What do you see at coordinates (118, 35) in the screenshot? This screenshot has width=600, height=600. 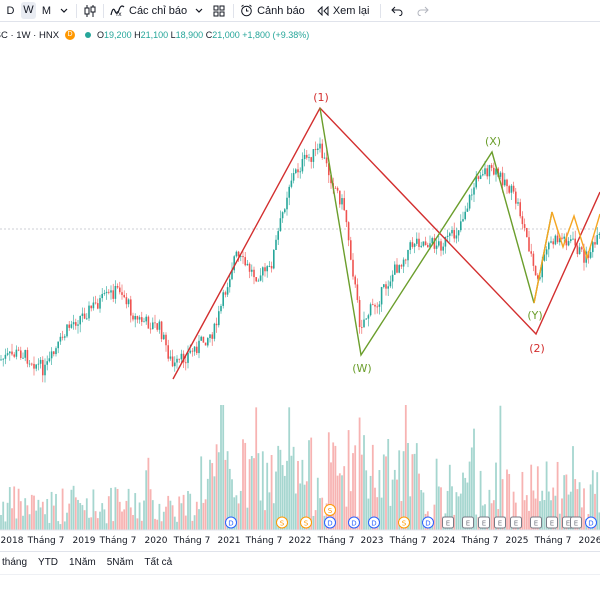 I see `open-value: 19,200` at bounding box center [118, 35].